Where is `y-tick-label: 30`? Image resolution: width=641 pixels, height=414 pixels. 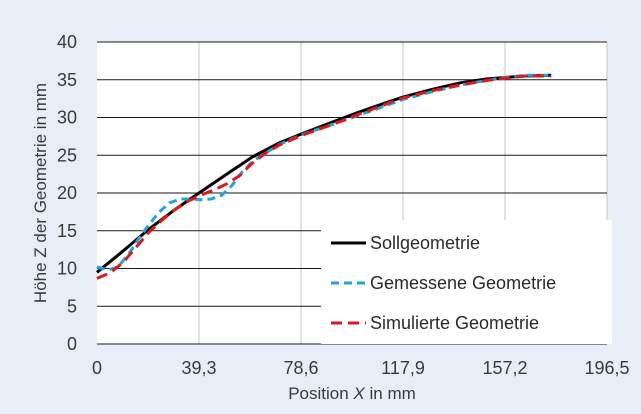 y-tick-label: 30 is located at coordinates (67, 118).